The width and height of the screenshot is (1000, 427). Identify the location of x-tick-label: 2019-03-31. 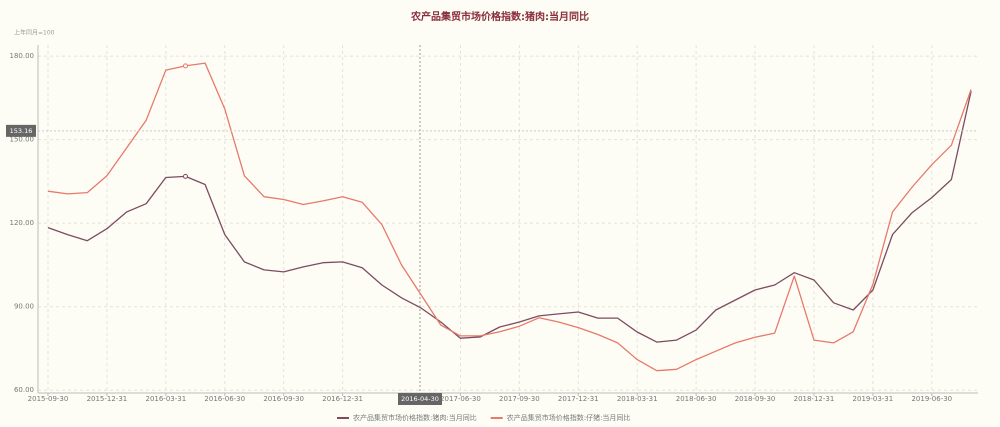
(873, 399).